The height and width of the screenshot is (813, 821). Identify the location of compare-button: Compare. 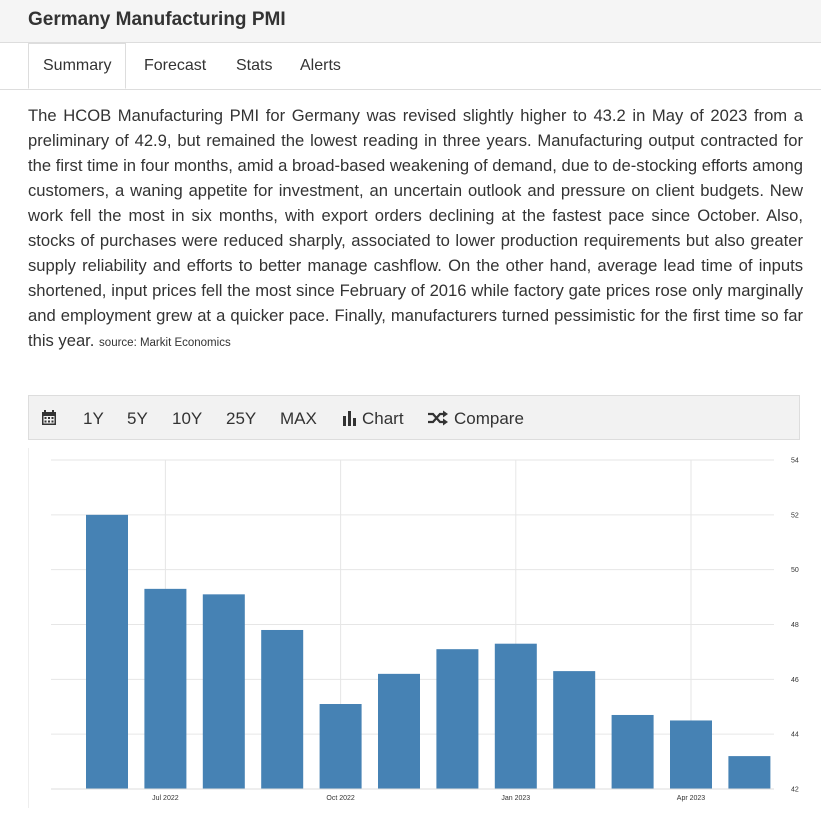
(475, 418).